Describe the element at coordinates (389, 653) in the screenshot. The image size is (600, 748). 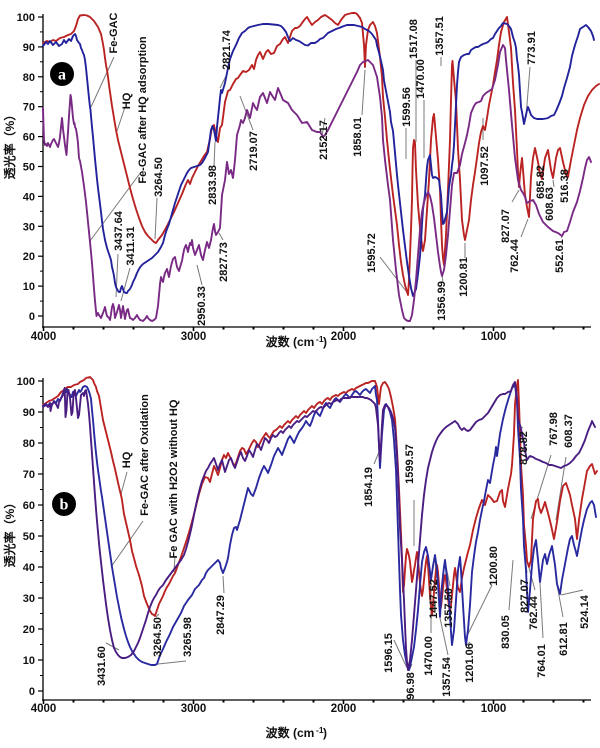
I see `svg-text: 1596.15` at that location.